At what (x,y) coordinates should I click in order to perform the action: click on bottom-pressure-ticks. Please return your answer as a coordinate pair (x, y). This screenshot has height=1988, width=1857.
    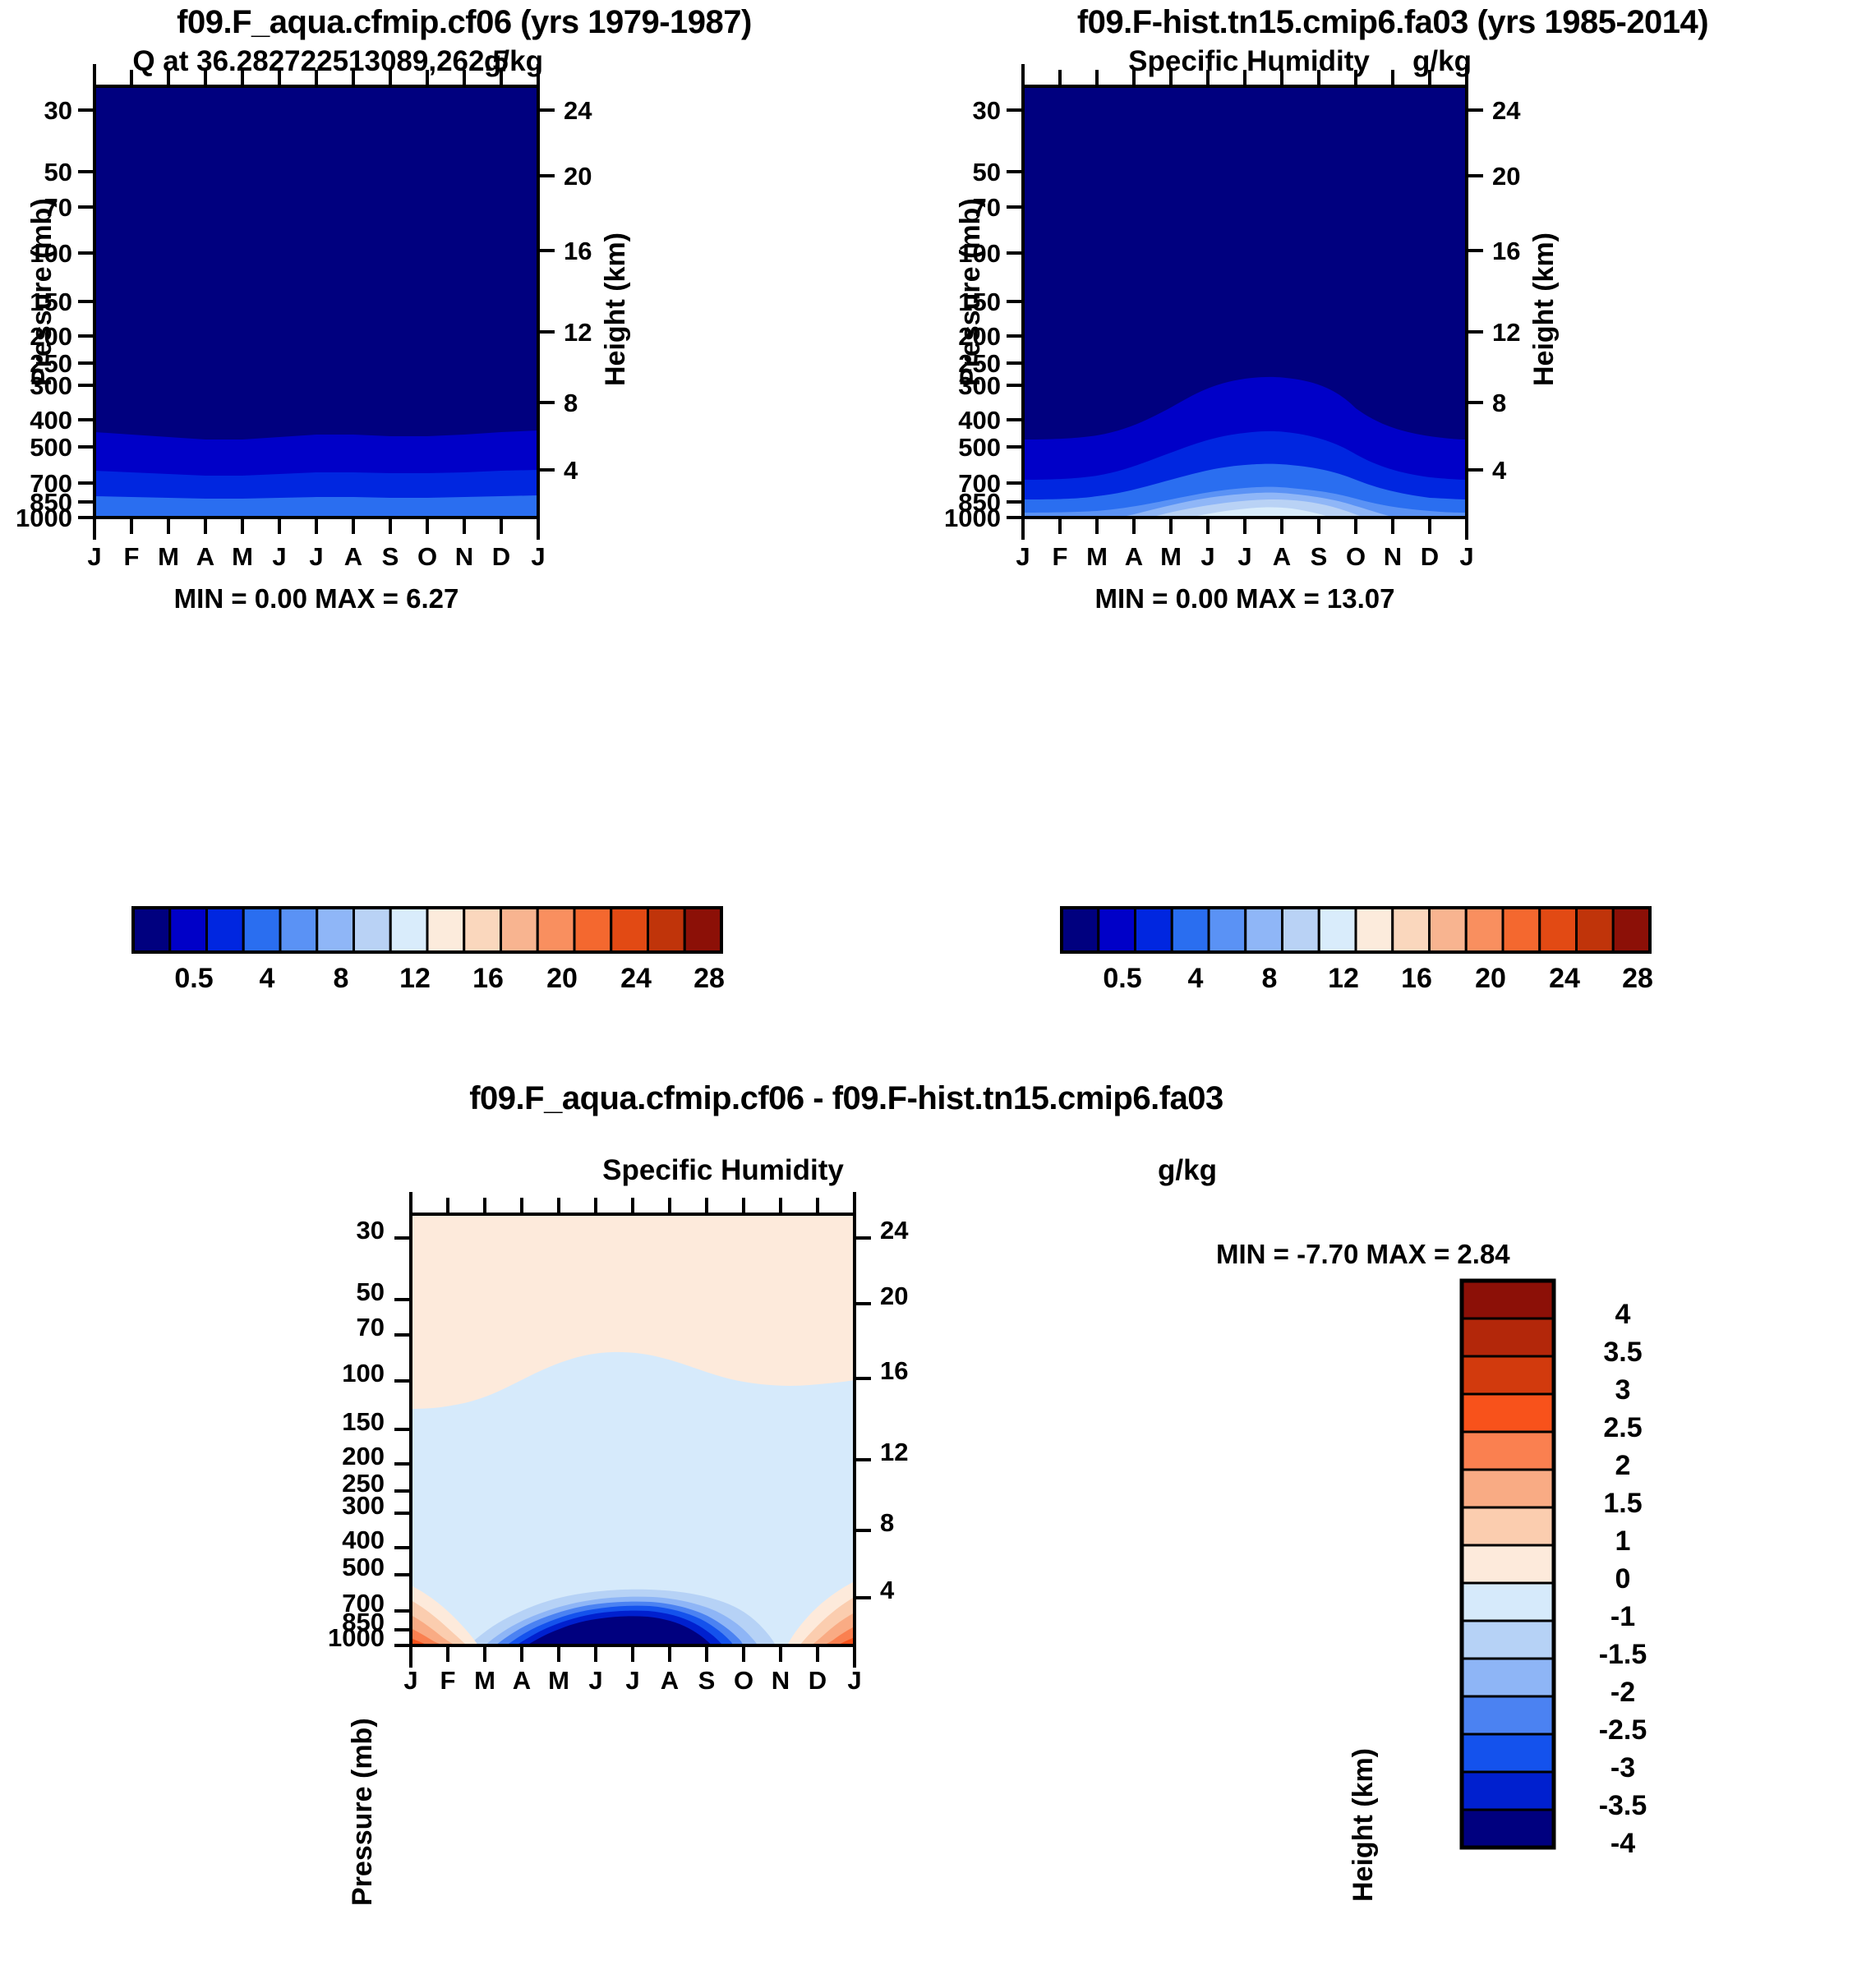
    Looking at the image, I should click on (402, 1441).